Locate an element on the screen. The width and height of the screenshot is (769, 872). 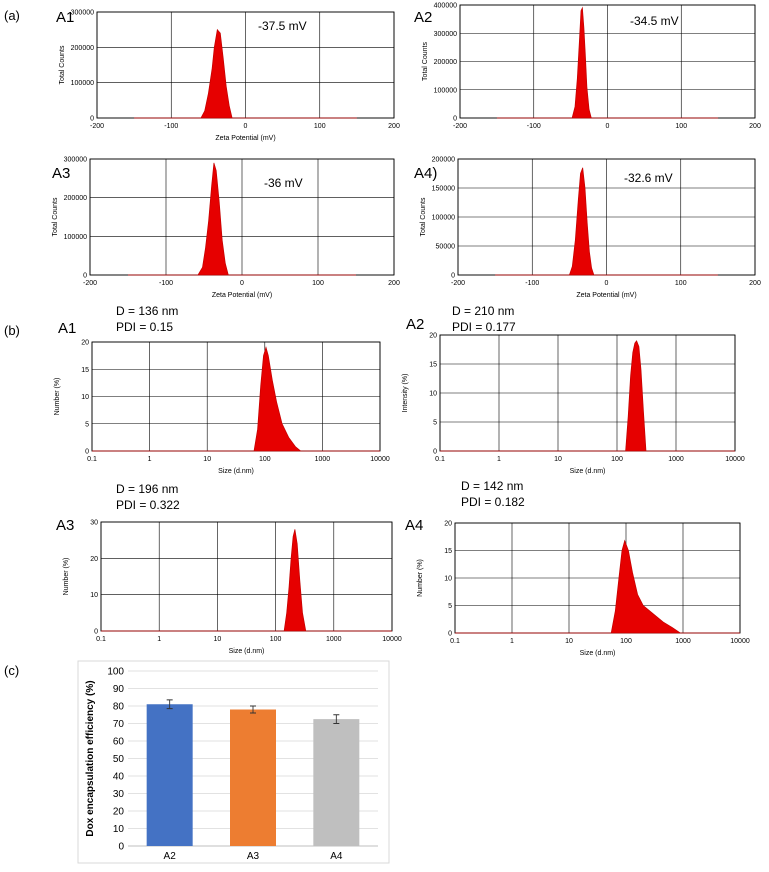
chart7-x-tick-label-10000: 10000 is located at coordinates (392, 639).